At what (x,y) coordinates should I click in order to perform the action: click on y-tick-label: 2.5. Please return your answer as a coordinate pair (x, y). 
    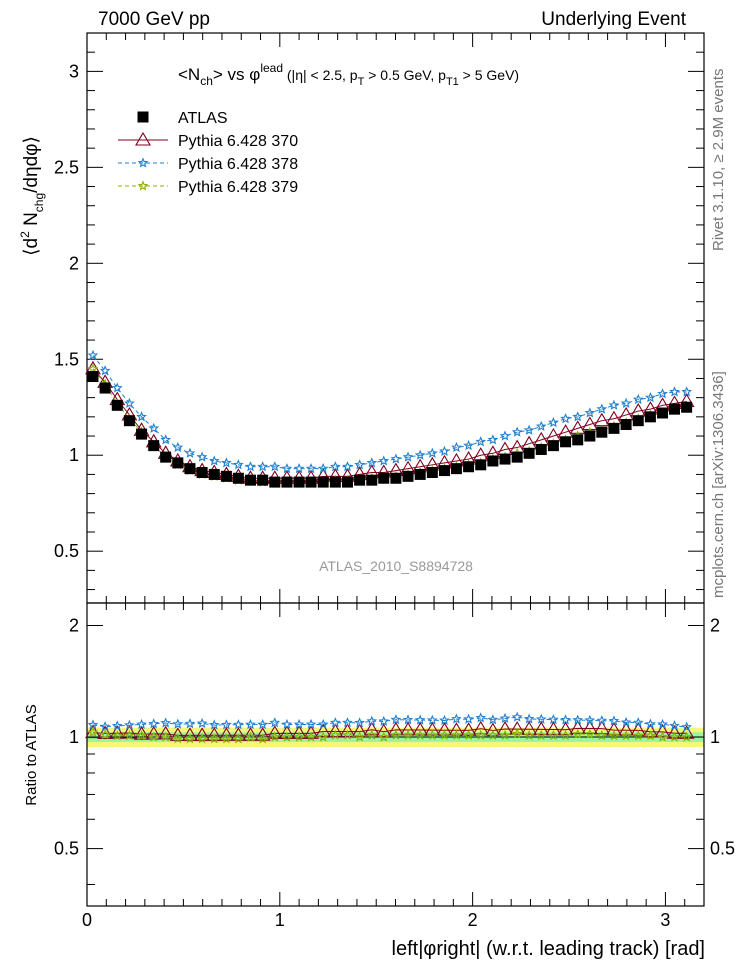
    Looking at the image, I should click on (66, 167).